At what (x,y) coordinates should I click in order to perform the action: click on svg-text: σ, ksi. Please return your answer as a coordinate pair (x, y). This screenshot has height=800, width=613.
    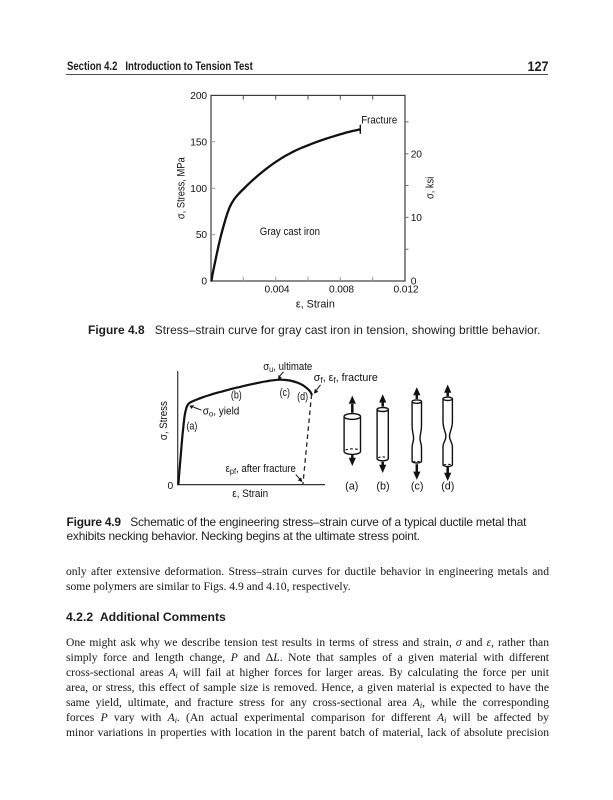
    Looking at the image, I should click on (431, 188).